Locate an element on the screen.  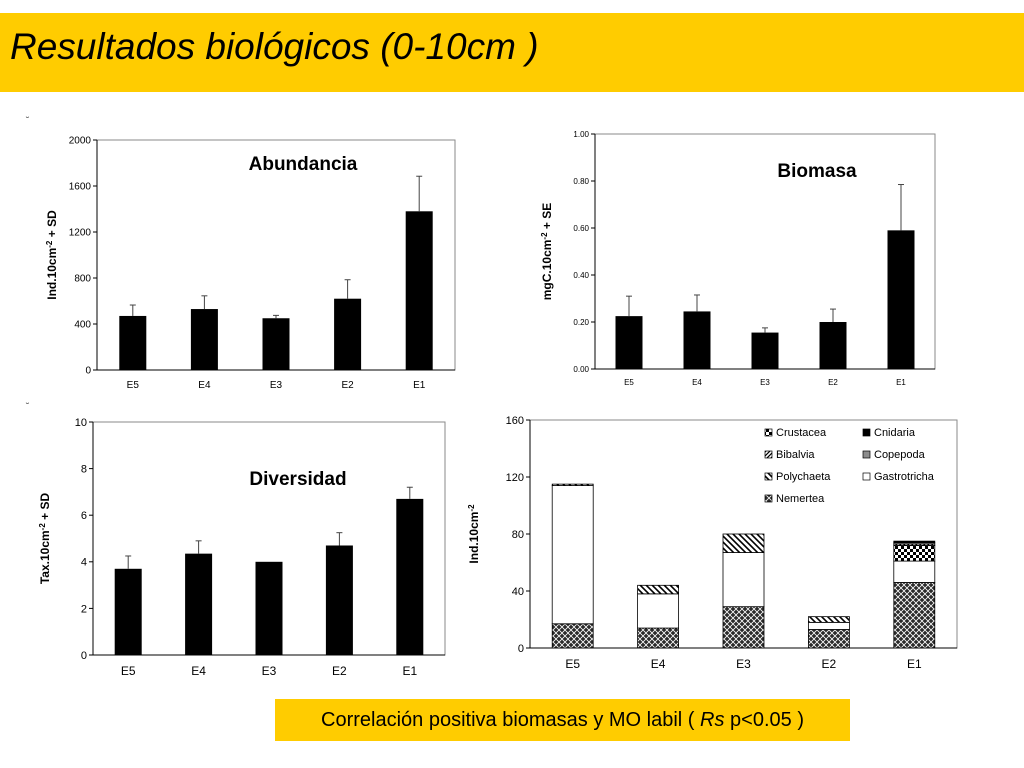
y-tick-label: 10 is located at coordinates (81, 423).